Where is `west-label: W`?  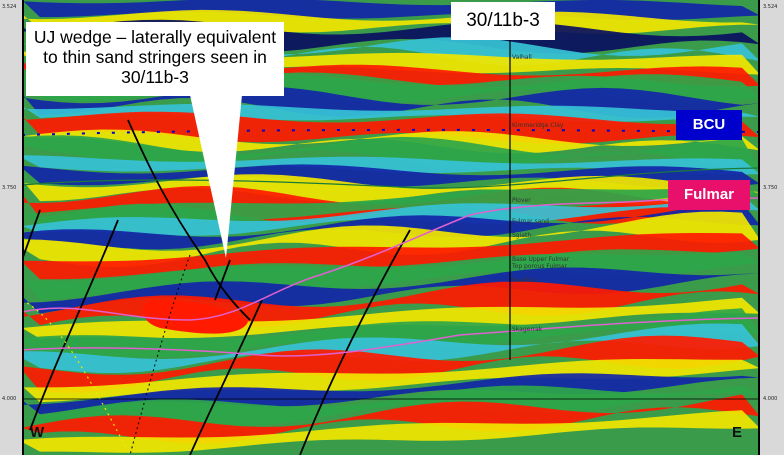
west-label: W is located at coordinates (37, 432).